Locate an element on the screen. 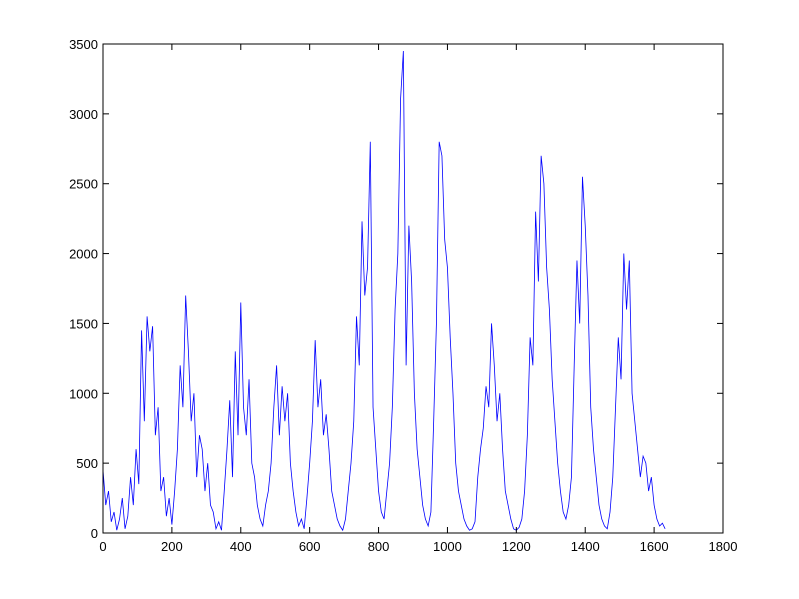 Image resolution: width=799 pixels, height=599 pixels. x-tick-label: 1600 is located at coordinates (654, 546).